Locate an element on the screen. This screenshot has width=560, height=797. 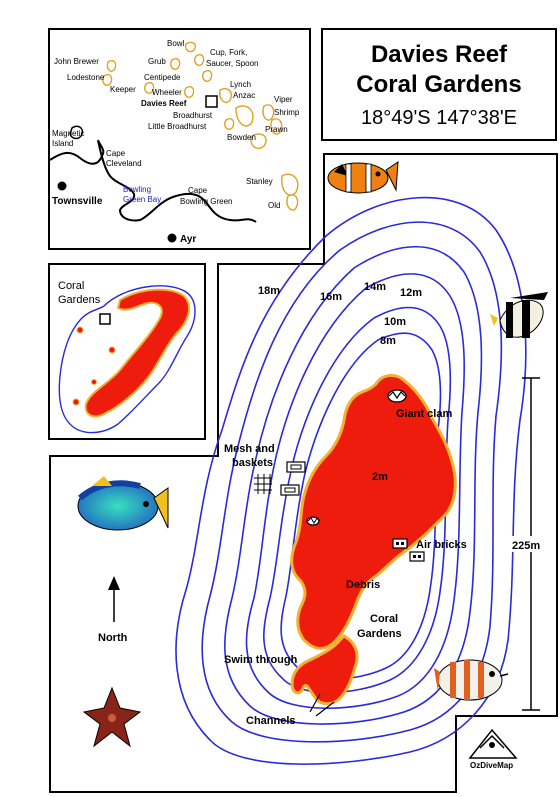
reef-anzac: Anzac is located at coordinates (244, 95).